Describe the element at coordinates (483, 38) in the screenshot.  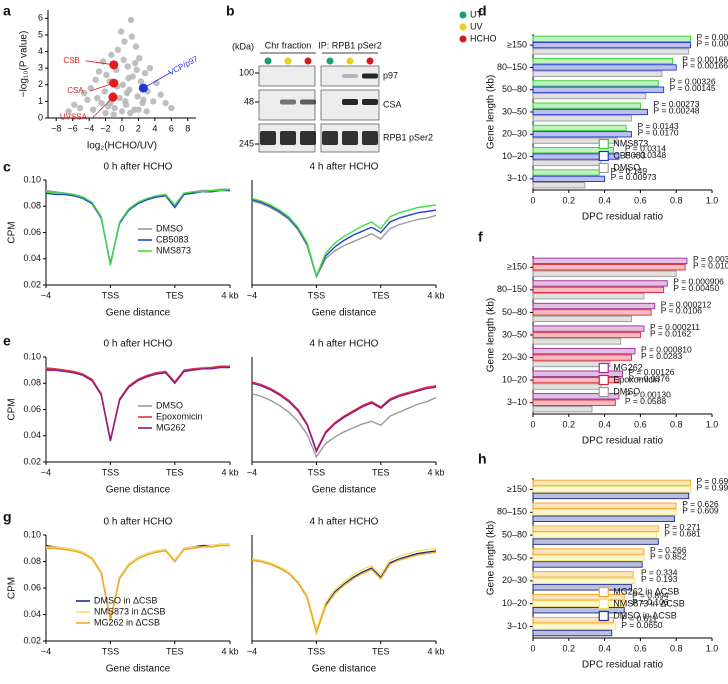
I see `legend-label: HCHO` at that location.